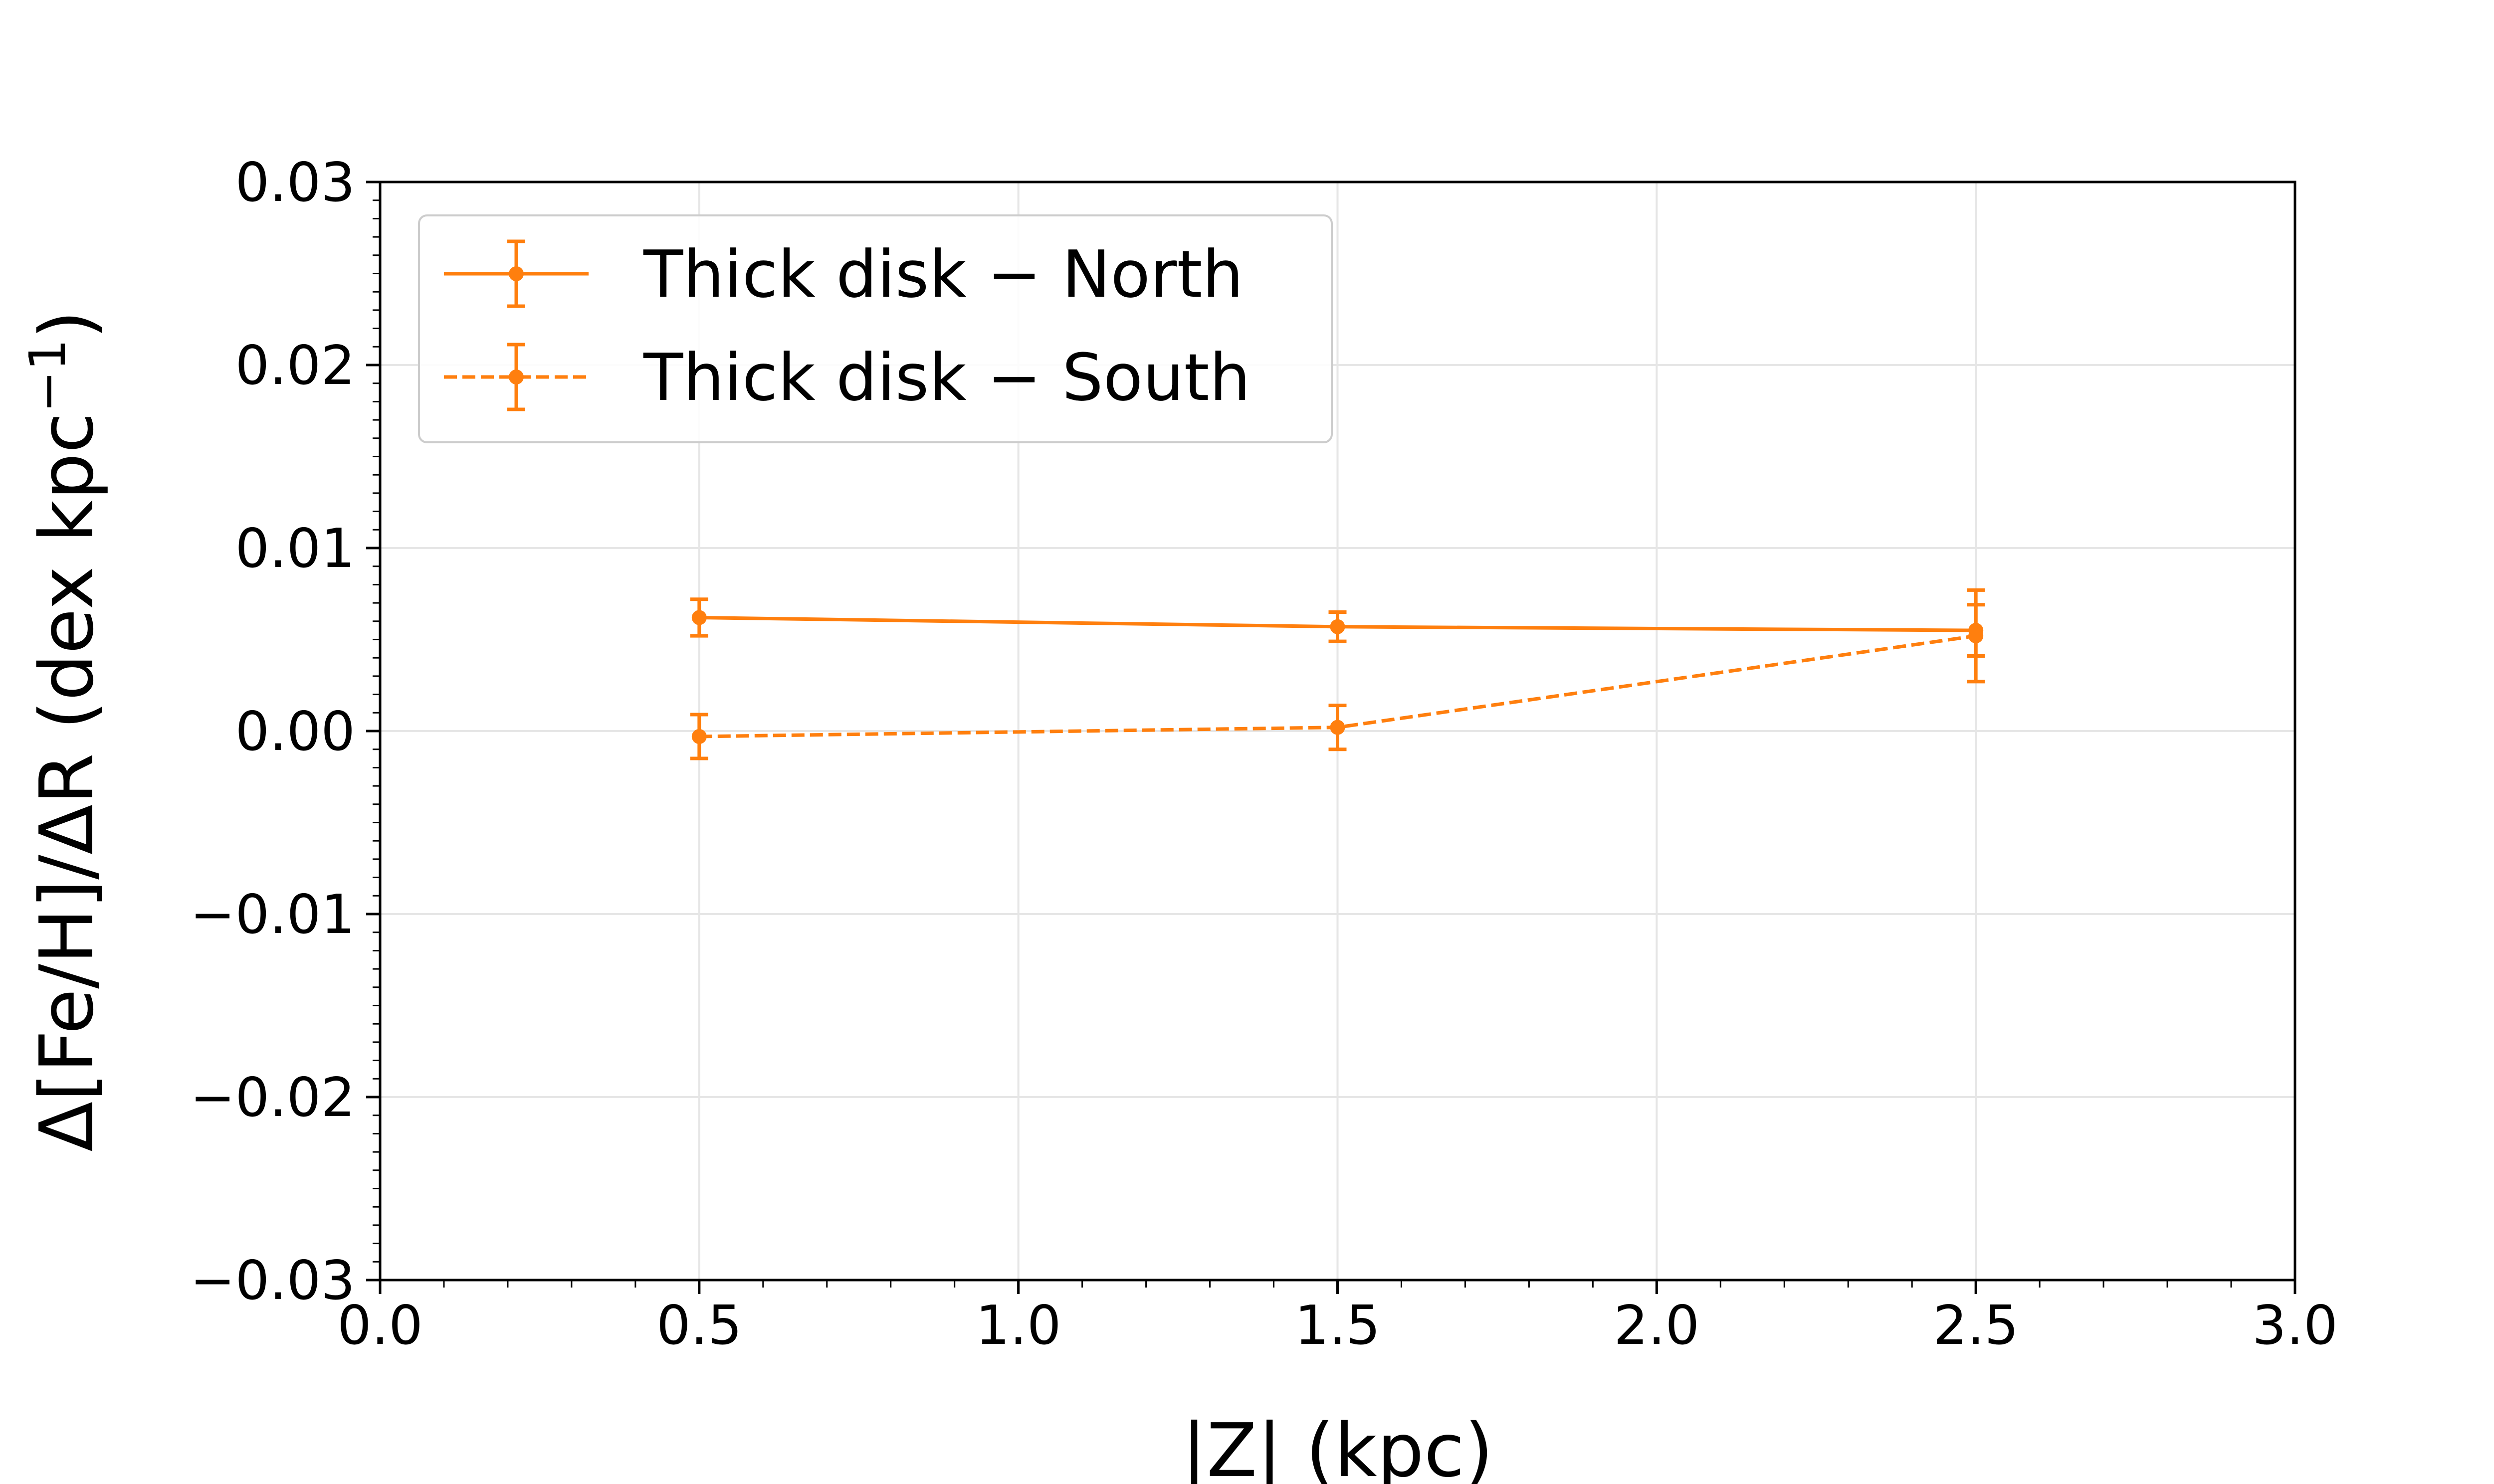 This screenshot has height=1484, width=2494. Describe the element at coordinates (943, 274) in the screenshot. I see `legend-label: Thick disk − North` at that location.